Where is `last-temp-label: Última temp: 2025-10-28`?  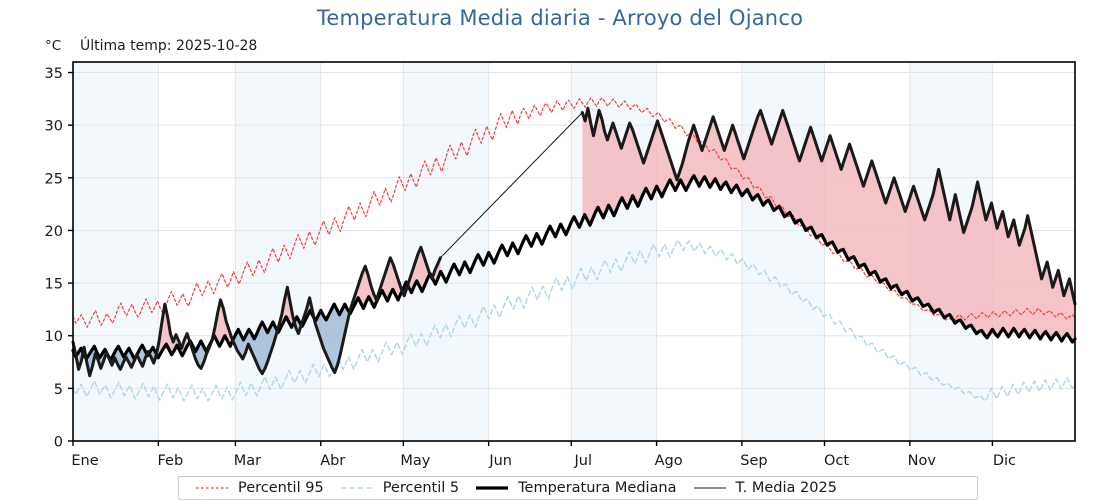
last-temp-label: Última temp: 2025-10-28 is located at coordinates (169, 46).